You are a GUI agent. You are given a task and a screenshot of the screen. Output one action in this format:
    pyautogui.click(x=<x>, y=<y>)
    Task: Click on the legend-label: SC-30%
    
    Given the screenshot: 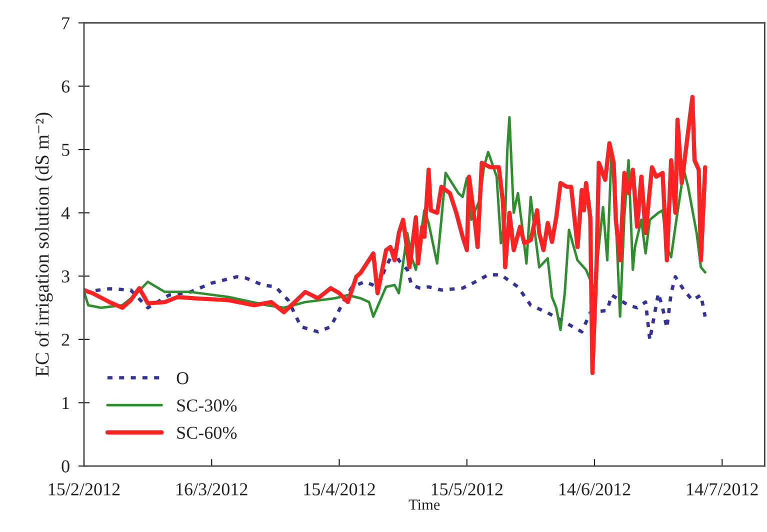 What is the action you would take?
    pyautogui.click(x=207, y=405)
    